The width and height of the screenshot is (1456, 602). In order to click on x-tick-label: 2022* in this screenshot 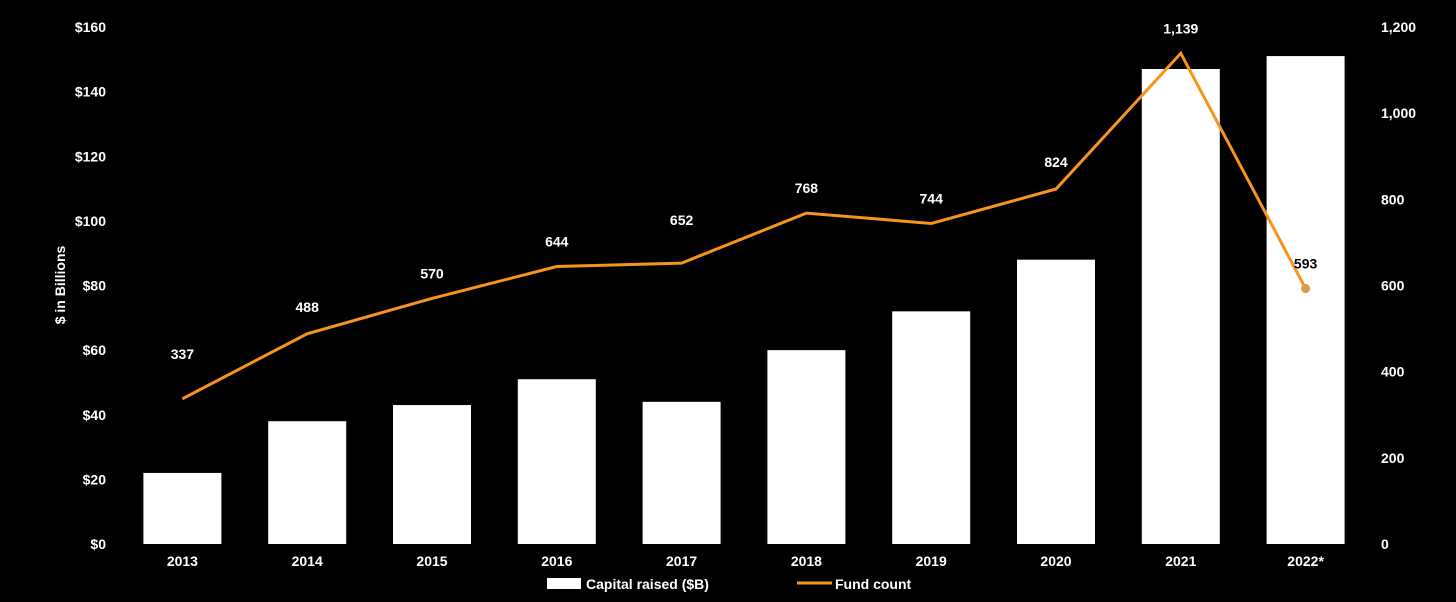, I will do `click(1305, 561)`.